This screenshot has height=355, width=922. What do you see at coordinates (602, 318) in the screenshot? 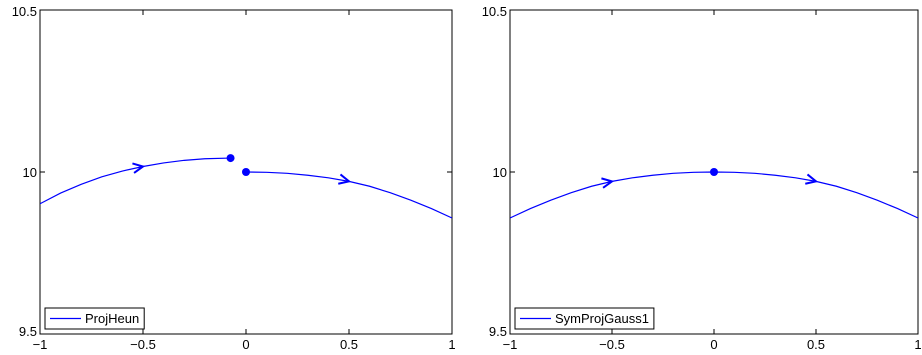
I see `legend-label: SymProjGauss1` at bounding box center [602, 318].